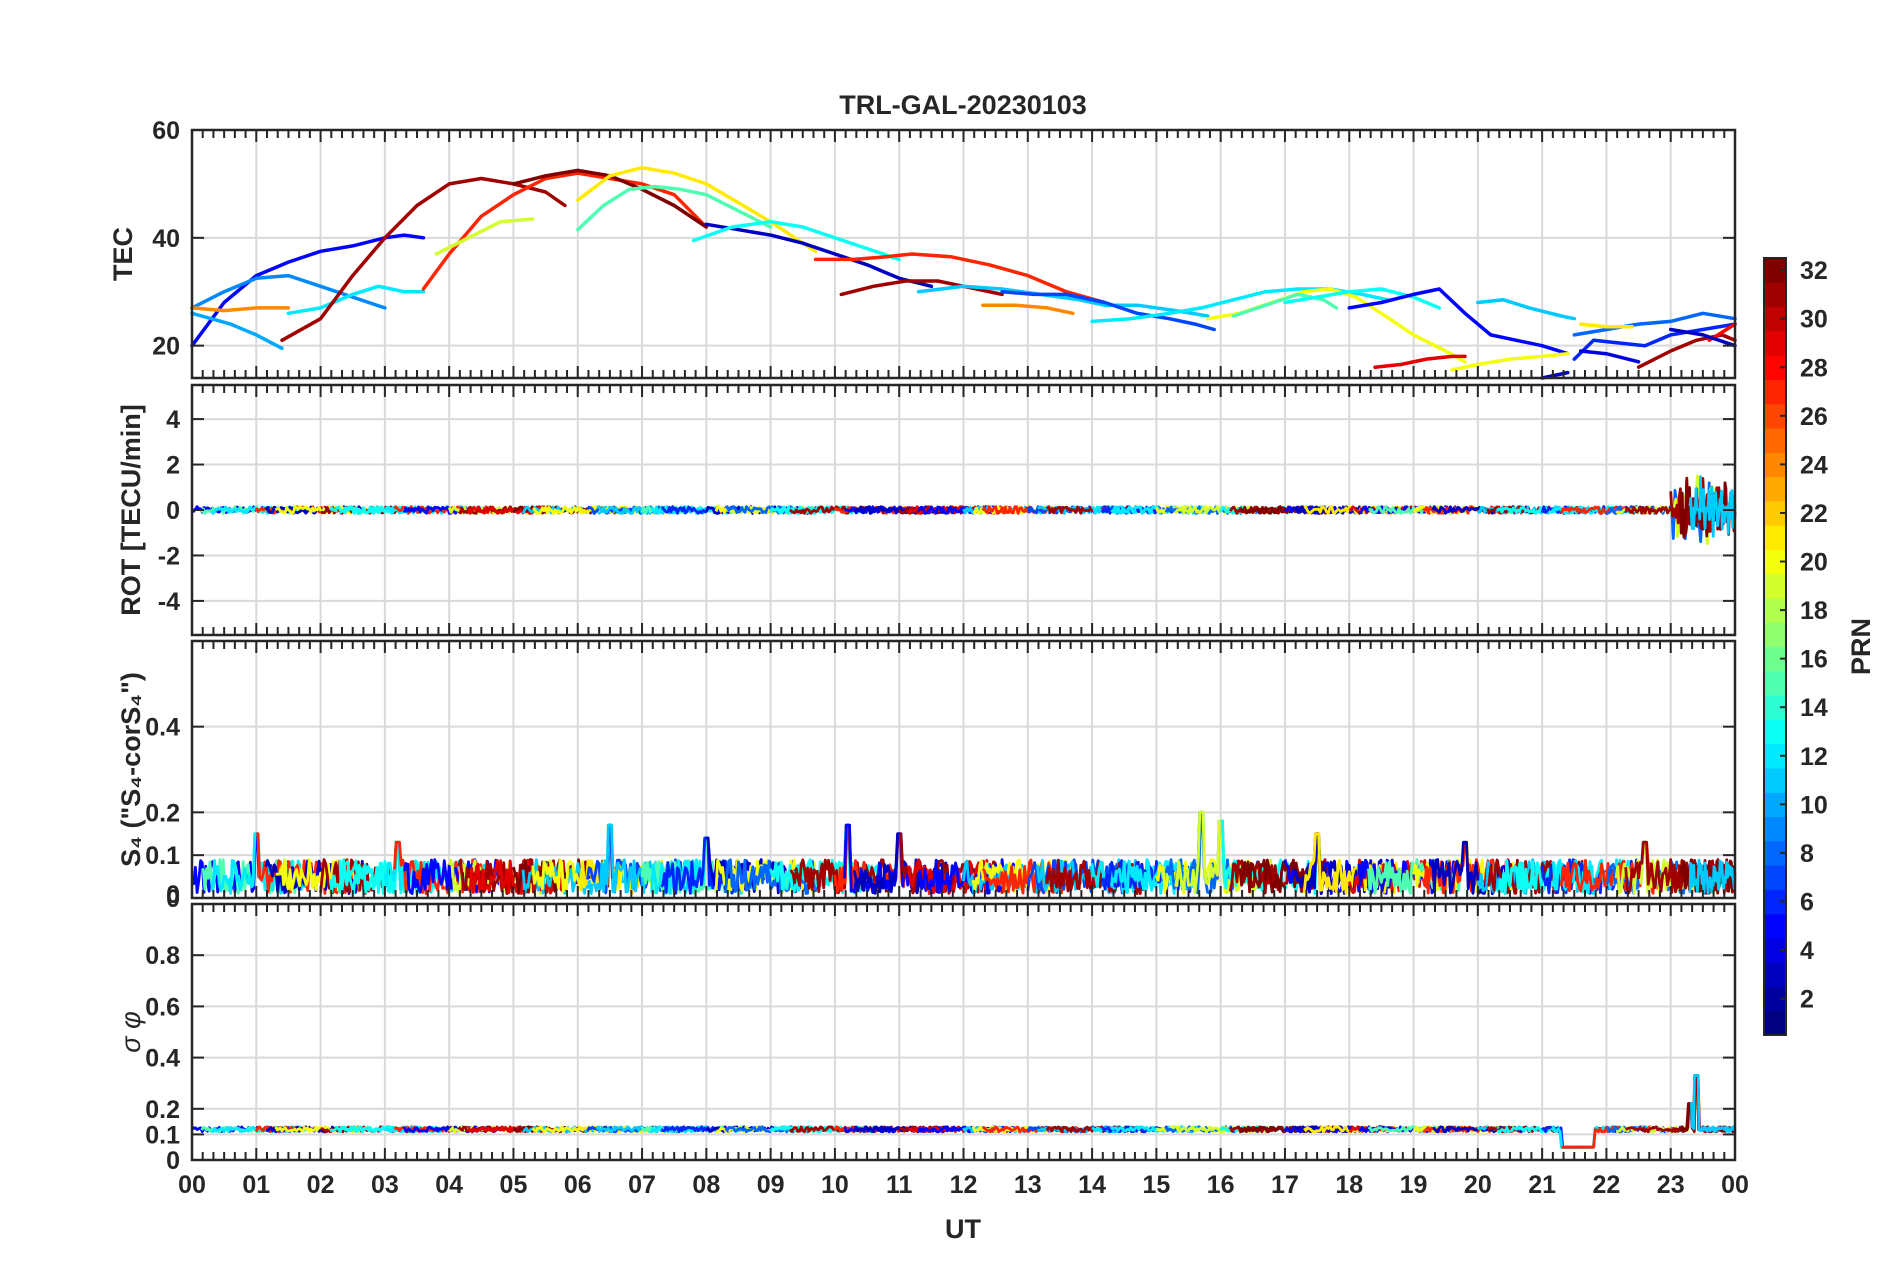 The image size is (1902, 1272). I want to click on y-axis-title: TEC, so click(123, 254).